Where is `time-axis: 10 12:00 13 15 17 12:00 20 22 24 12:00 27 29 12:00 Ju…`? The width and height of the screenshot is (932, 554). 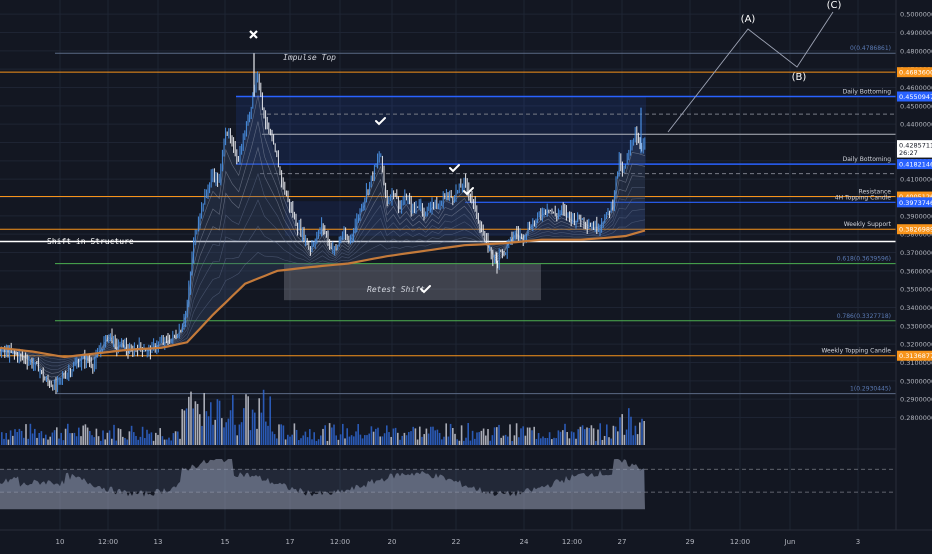 time-axis: 10 12:00 13 15 17 12:00 20 22 24 12:00 27 29 12:00 Ju… is located at coordinates (466, 539).